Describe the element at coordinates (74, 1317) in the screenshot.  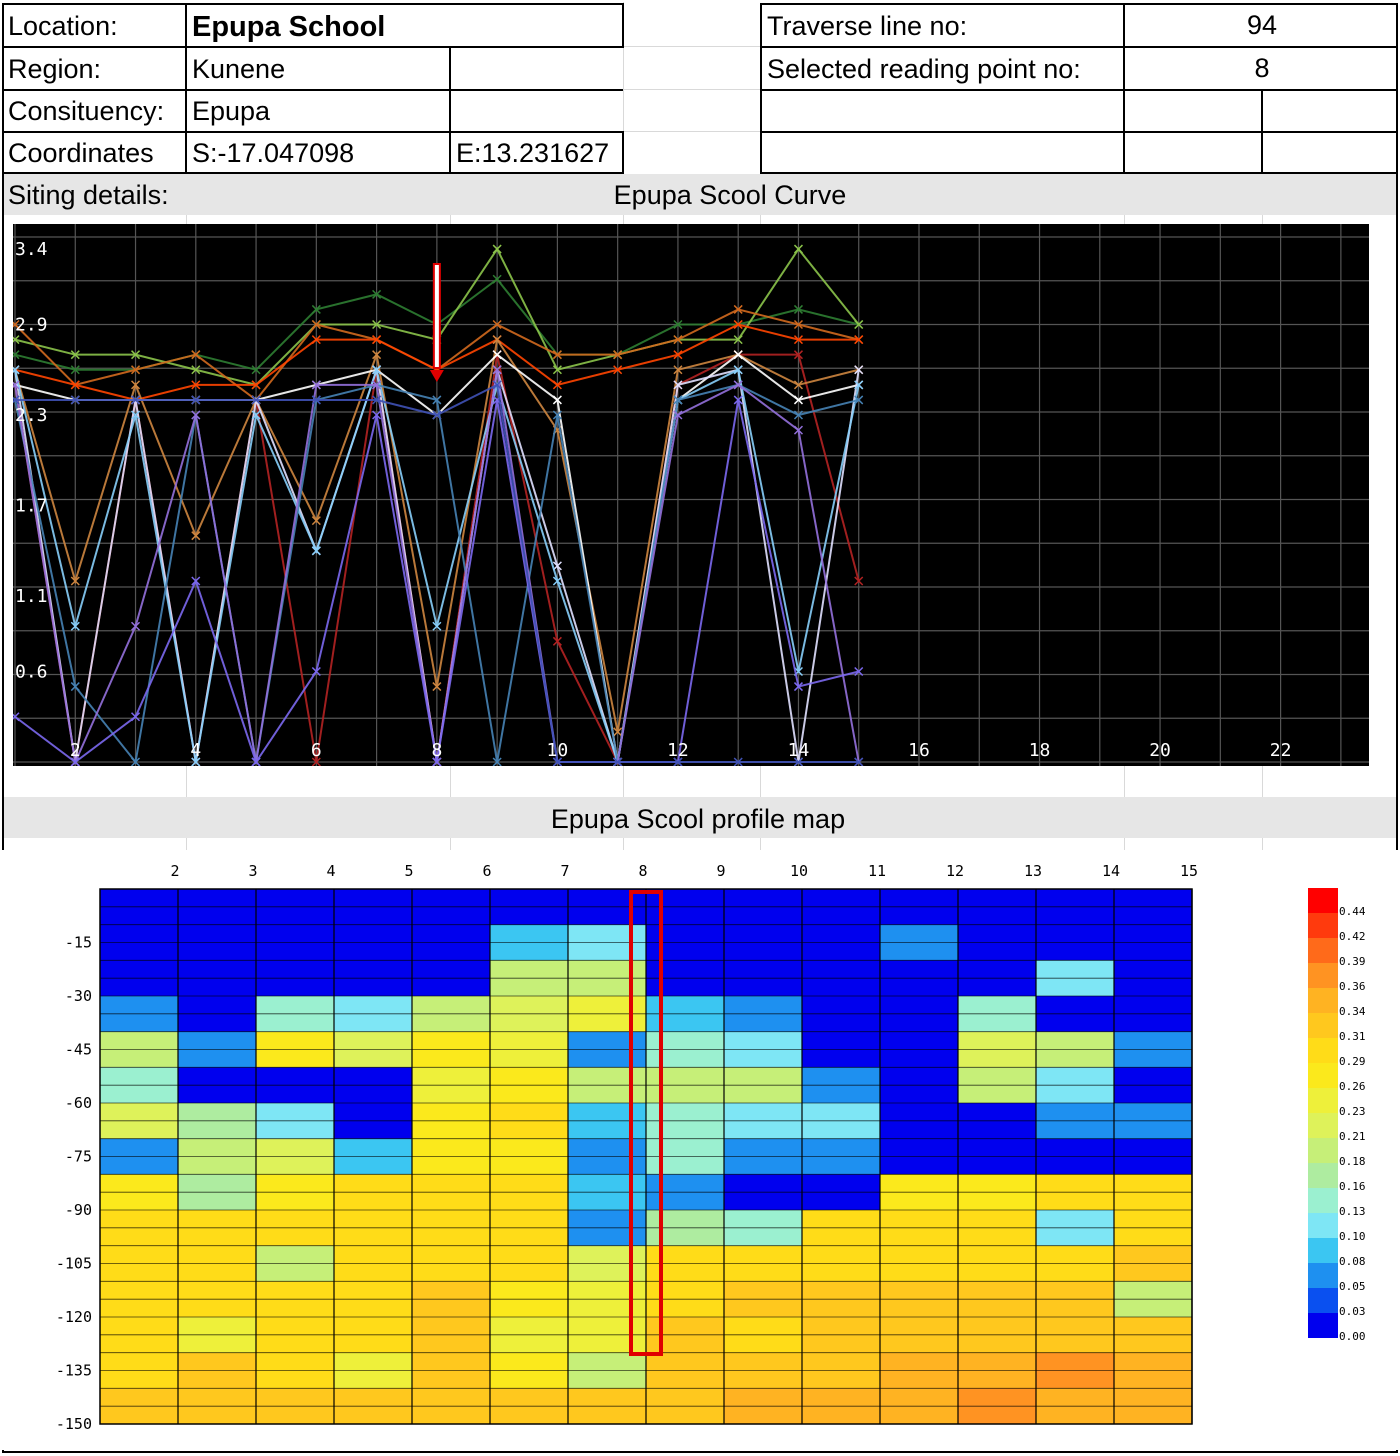
I see `profile-map-y-tick-label: -120` at that location.